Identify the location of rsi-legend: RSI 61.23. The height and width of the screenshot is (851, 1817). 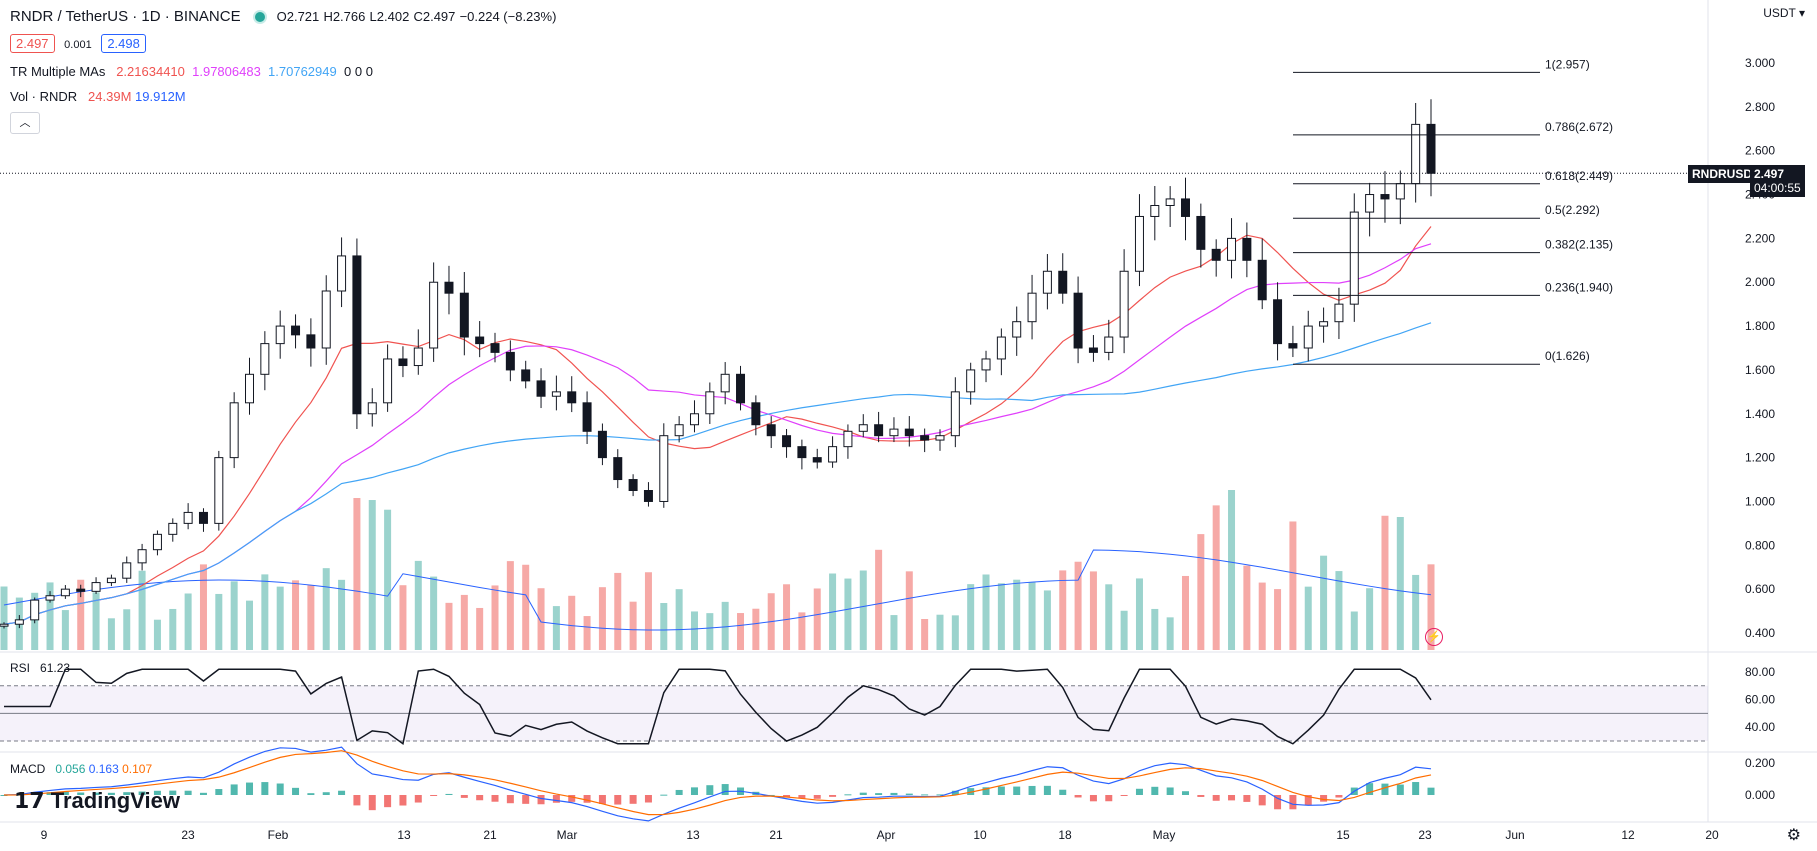
(40, 668).